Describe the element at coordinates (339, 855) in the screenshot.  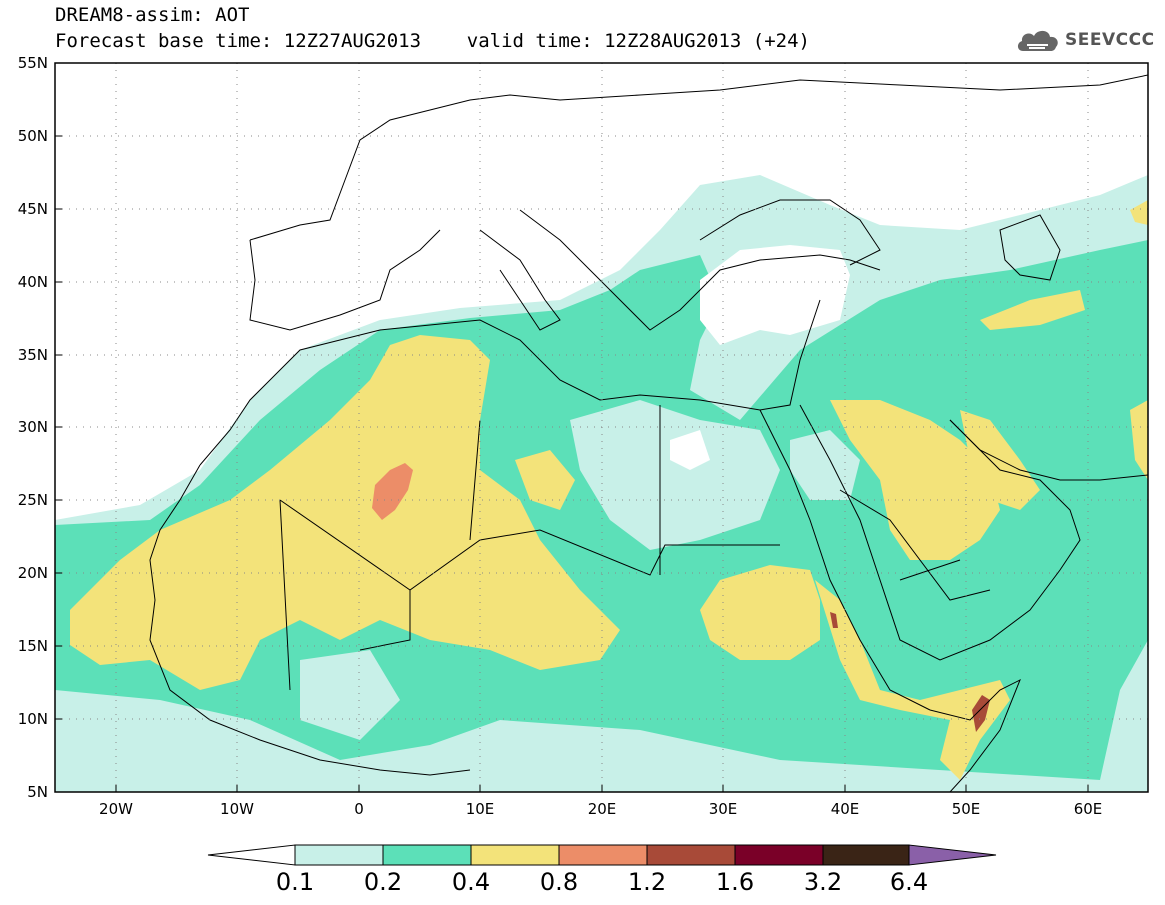
I see `colorbar-swatch-0.1` at that location.